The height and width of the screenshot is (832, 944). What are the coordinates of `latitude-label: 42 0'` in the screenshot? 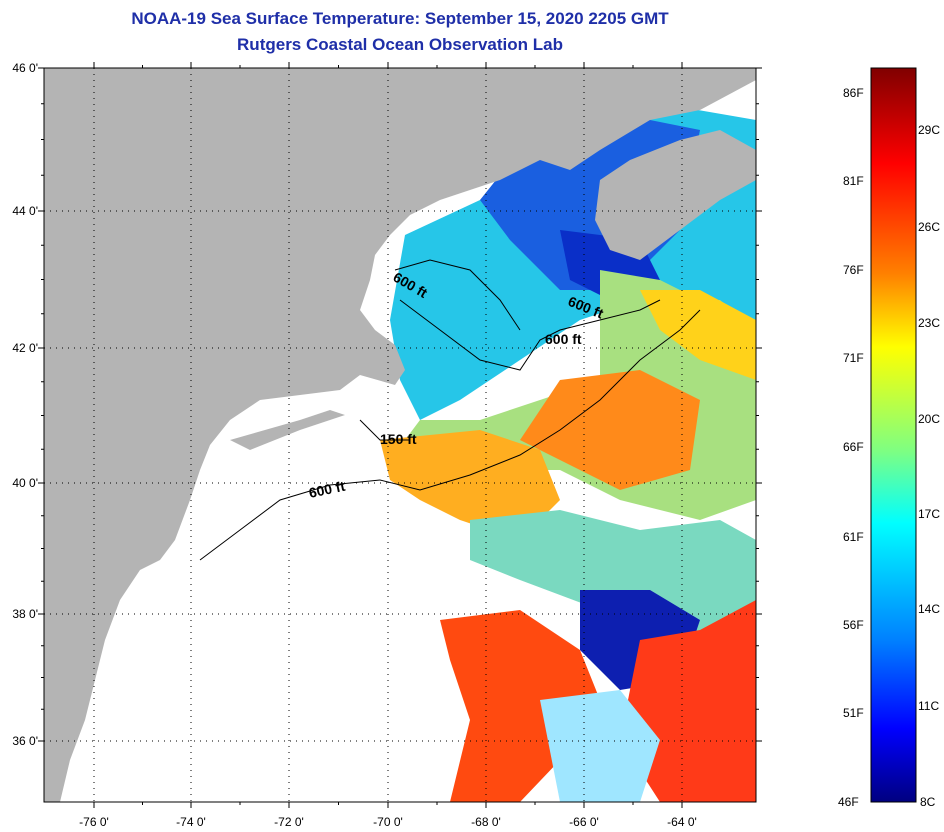 It's located at (25, 348).